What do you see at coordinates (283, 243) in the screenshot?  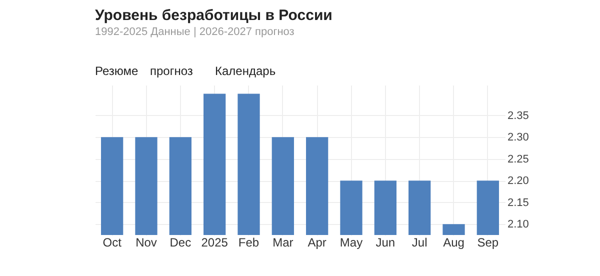 I see `x-tick-label: Mar` at bounding box center [283, 243].